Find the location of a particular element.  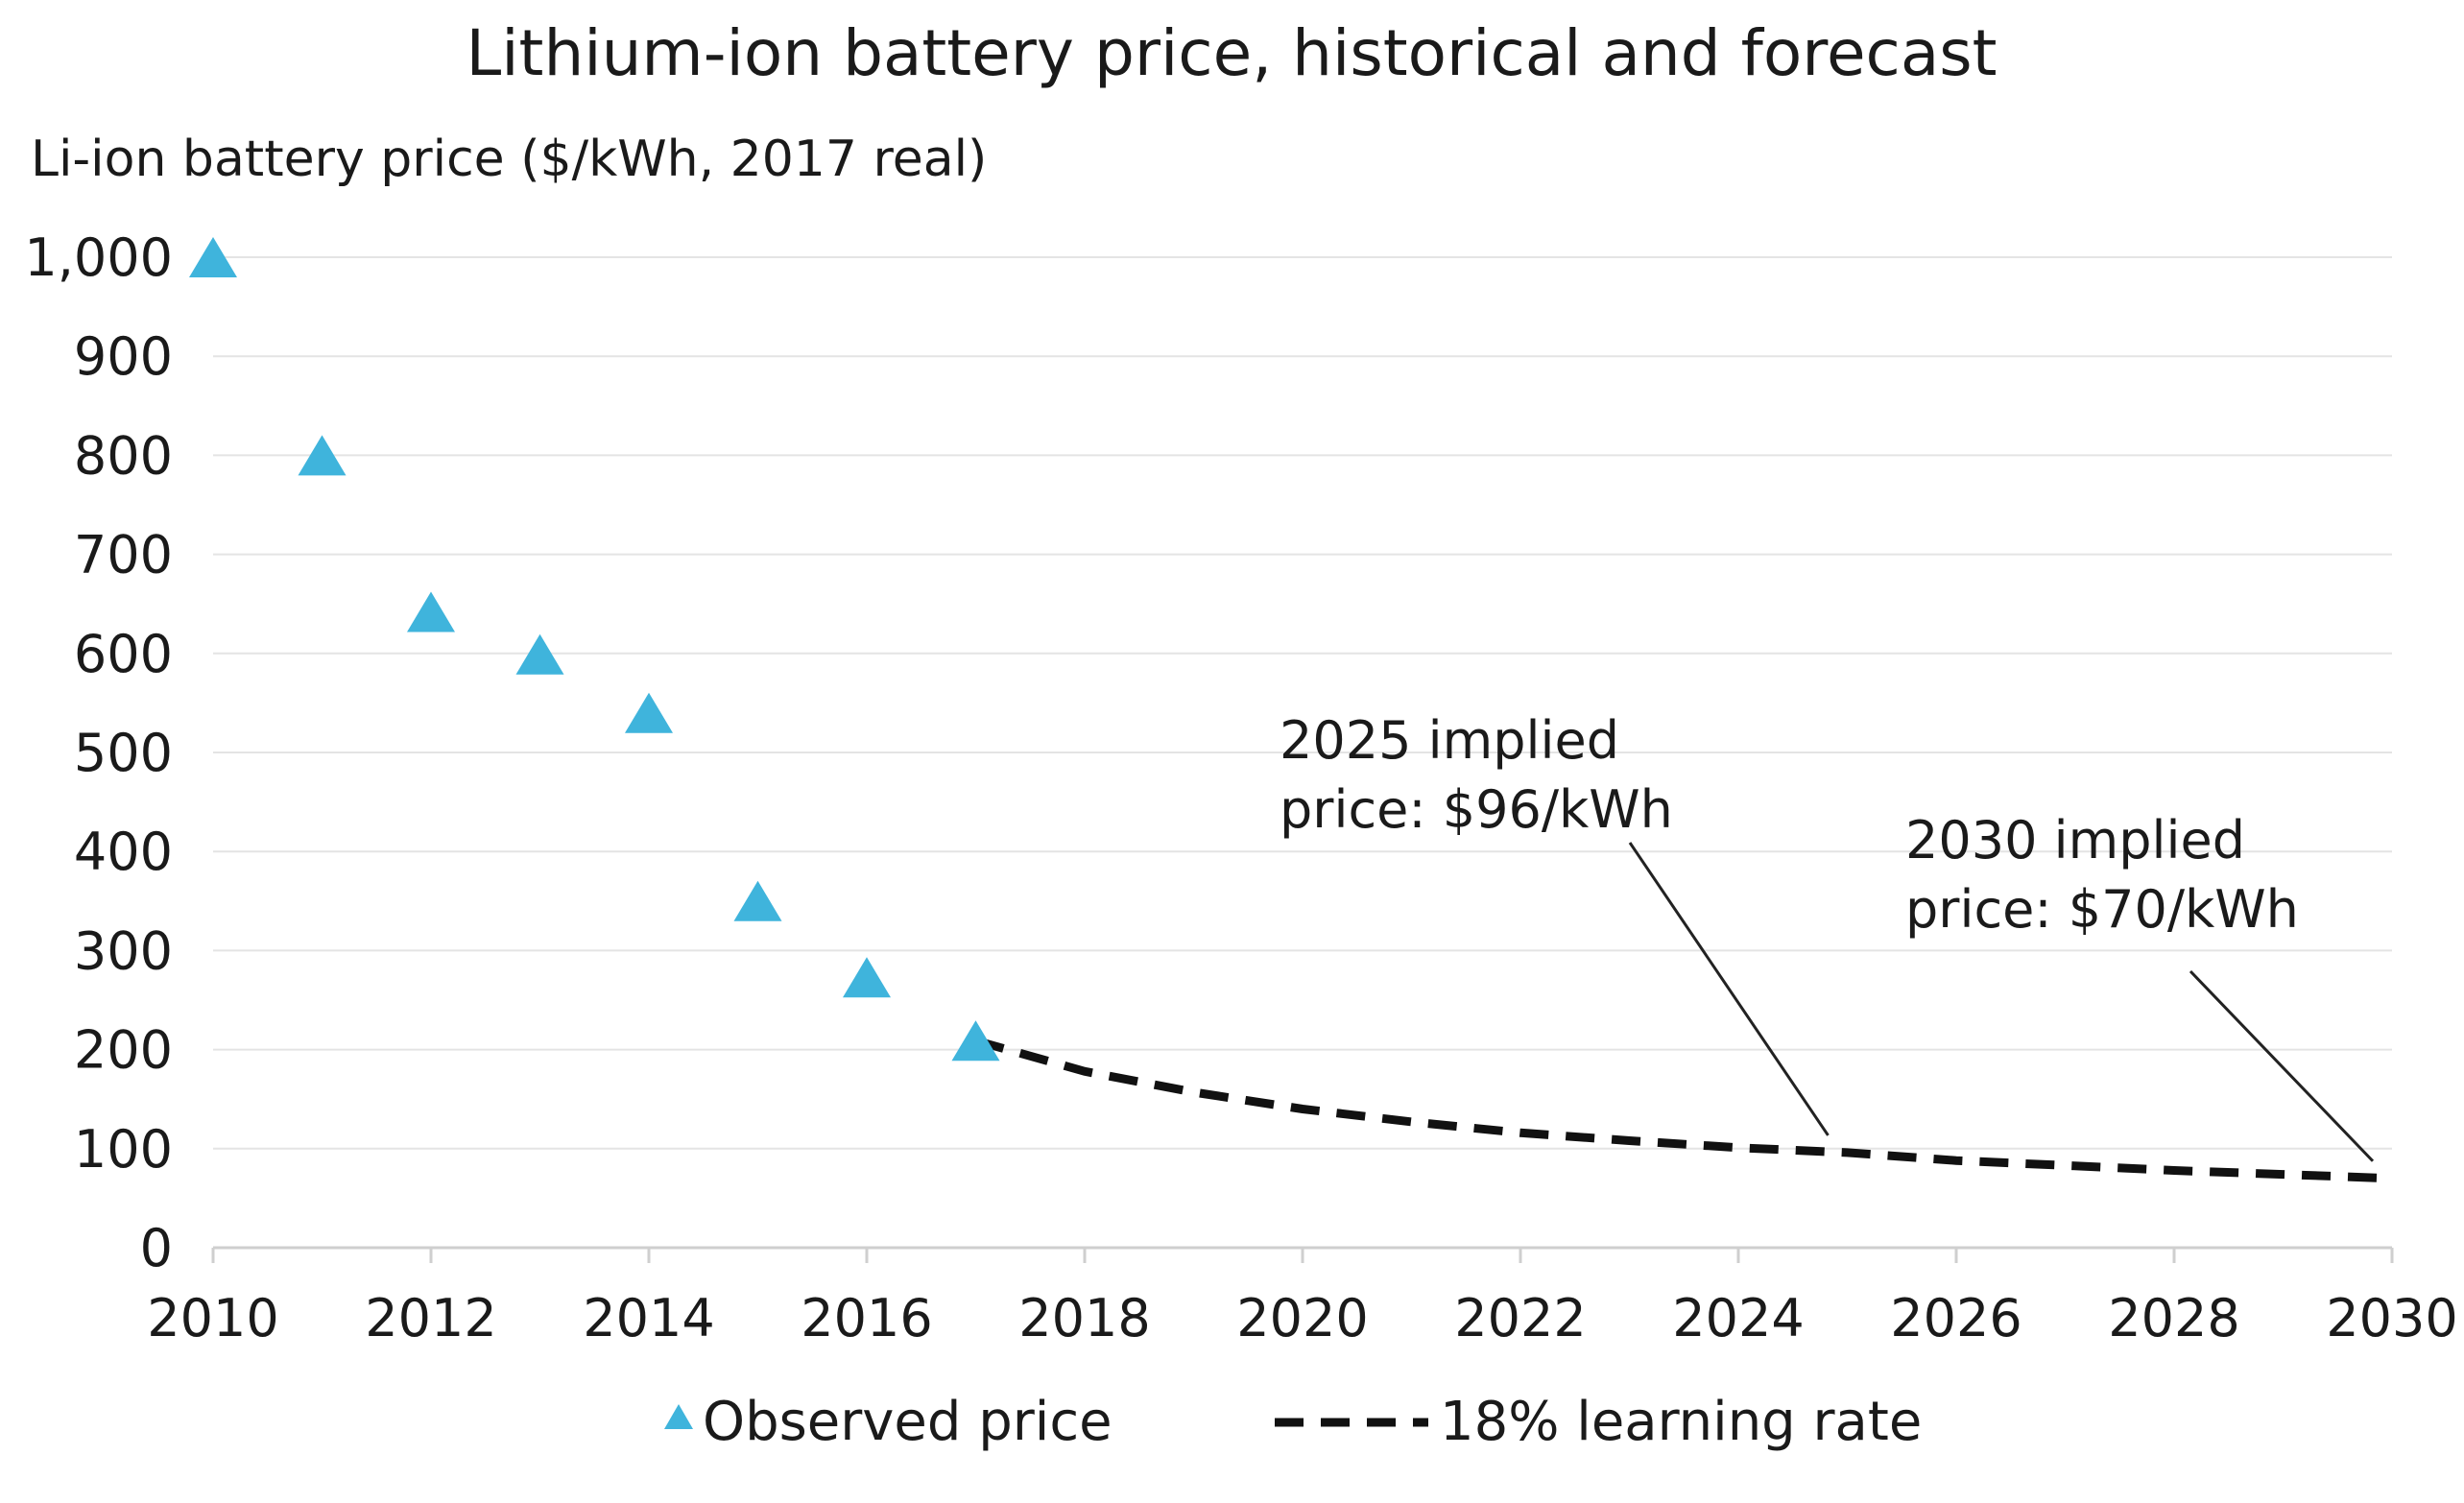

y-tick-label: 300 is located at coordinates (123, 950).